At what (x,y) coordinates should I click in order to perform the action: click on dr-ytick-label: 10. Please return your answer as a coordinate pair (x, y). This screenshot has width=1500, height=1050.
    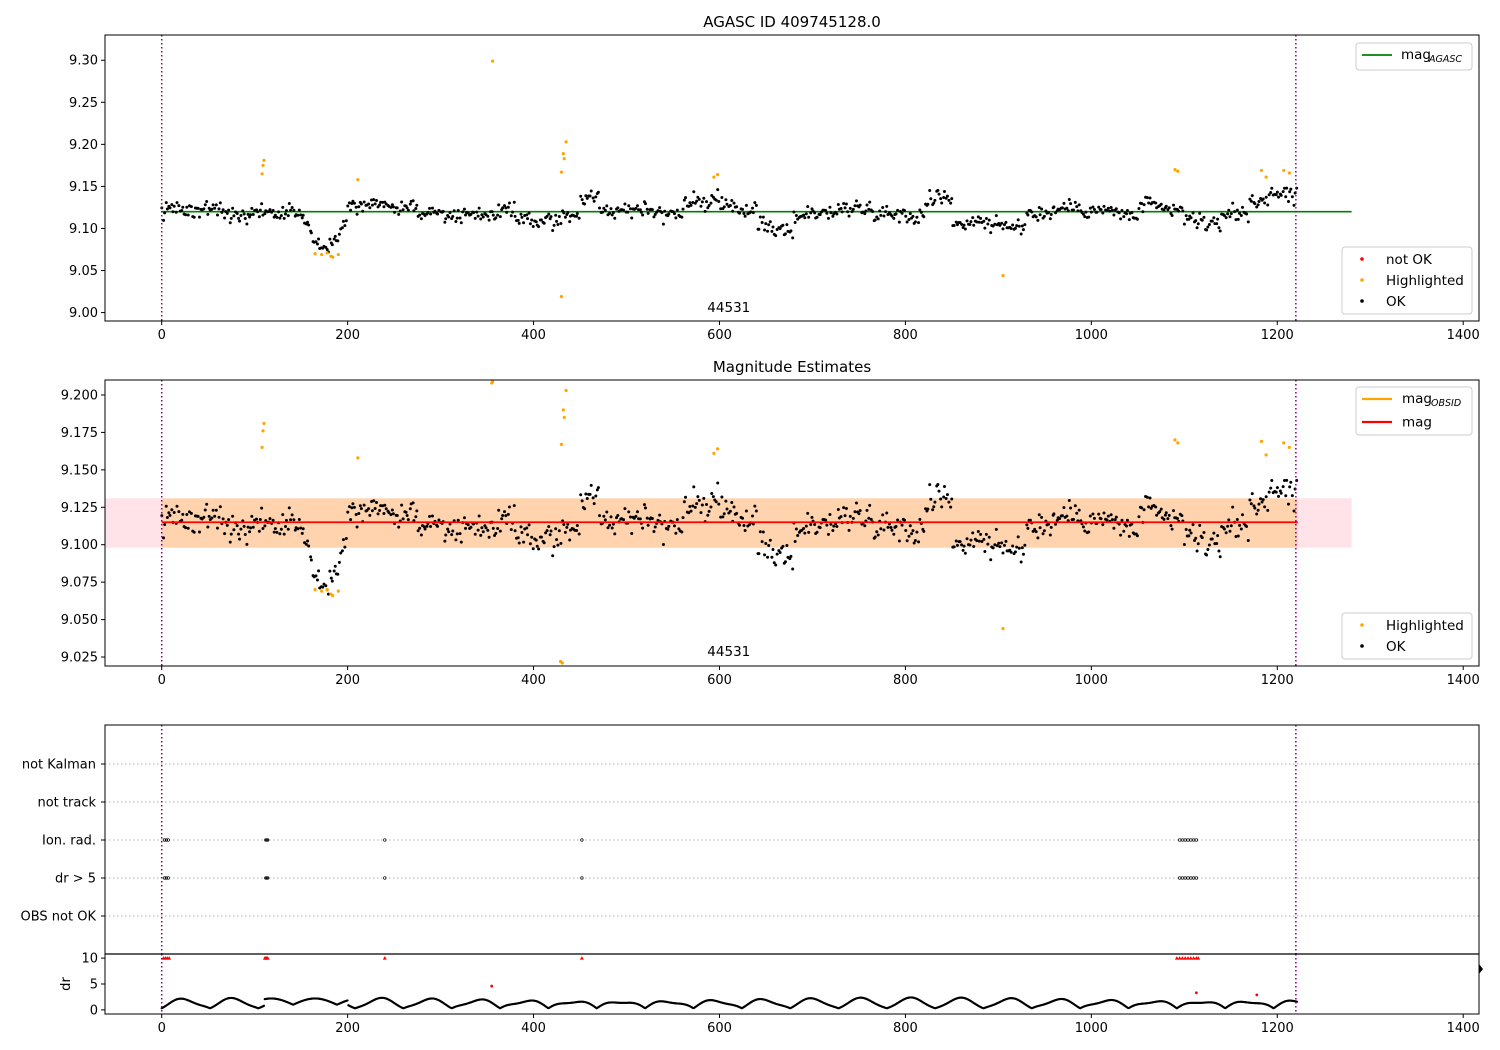
    Looking at the image, I should click on (89, 959).